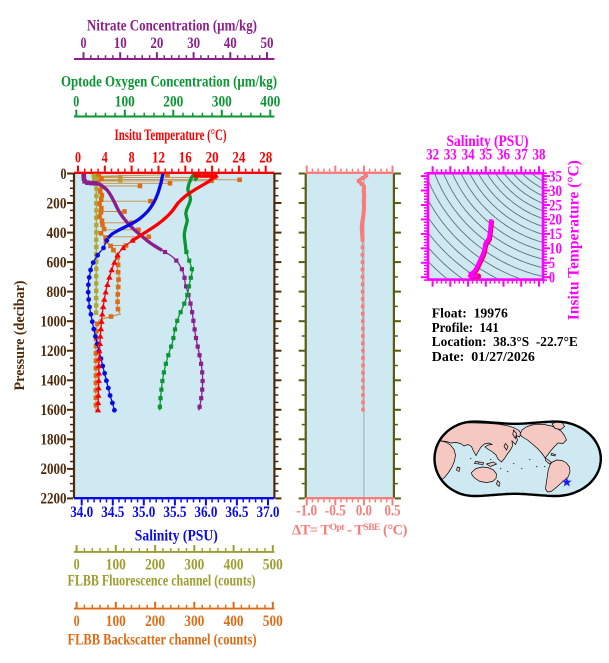  I want to click on svg-text: 12, so click(158, 157).